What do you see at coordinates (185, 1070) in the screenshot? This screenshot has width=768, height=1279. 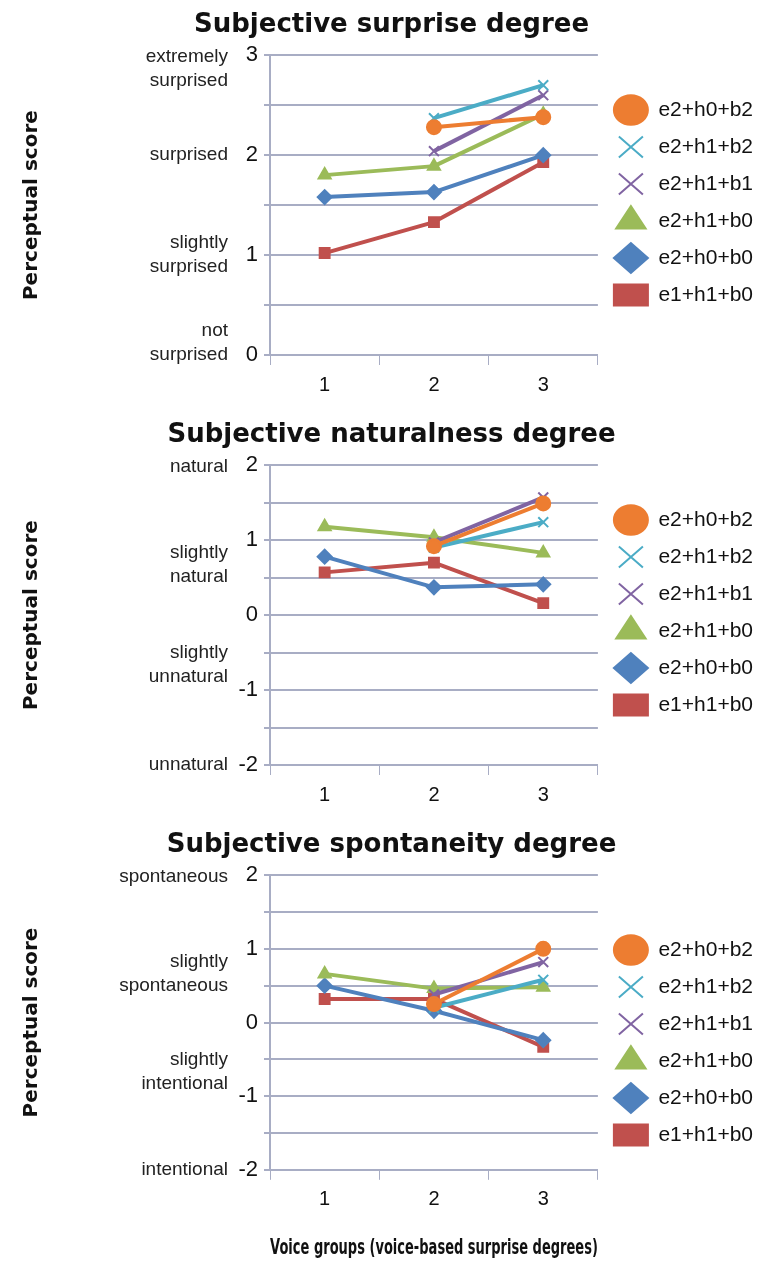 I see `text: slightly intentional` at bounding box center [185, 1070].